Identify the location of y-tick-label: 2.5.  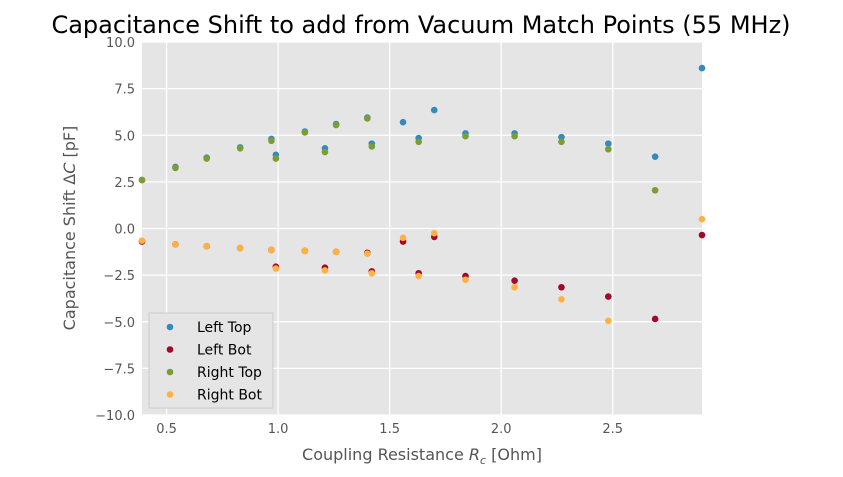
(124, 183).